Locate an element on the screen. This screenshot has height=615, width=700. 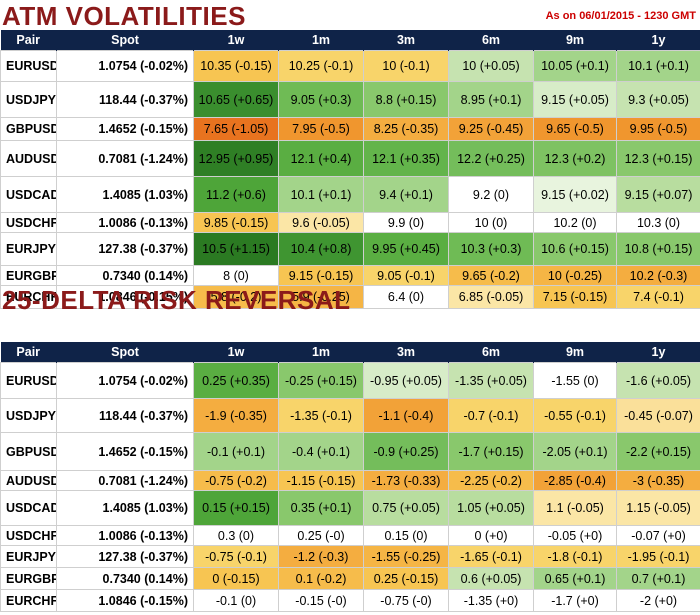
value-cell: 12.95 (+0.95) is located at coordinates (236, 158).